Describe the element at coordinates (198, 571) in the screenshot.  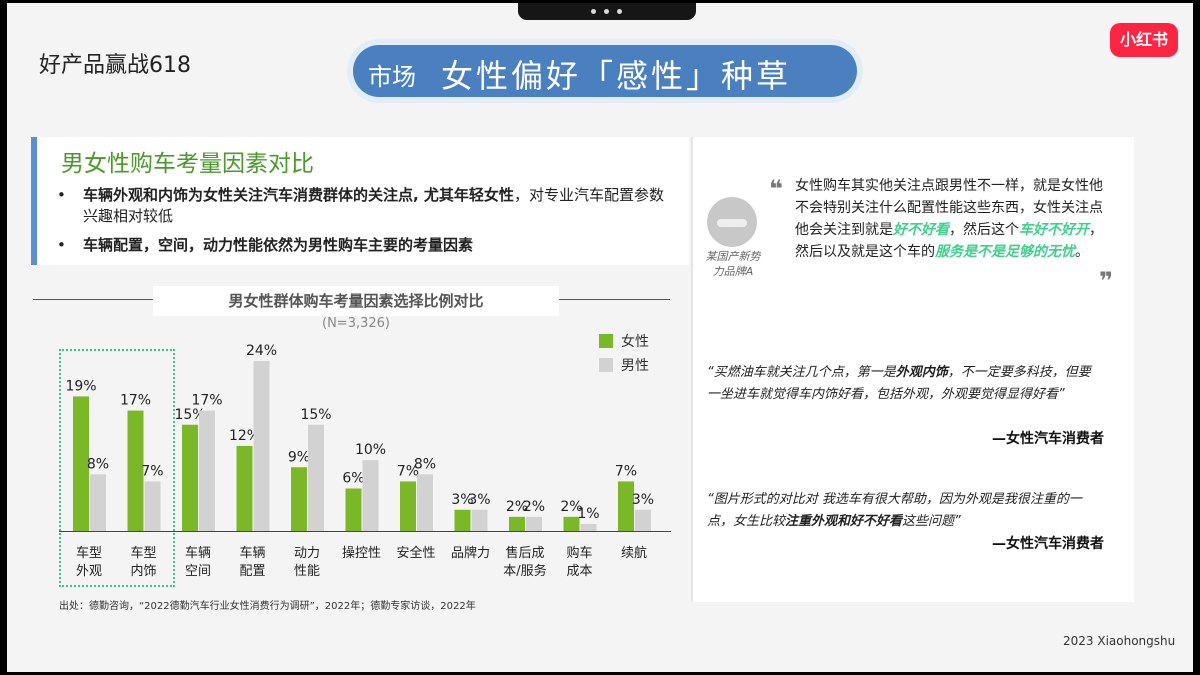
I see `category-label: 空间` at that location.